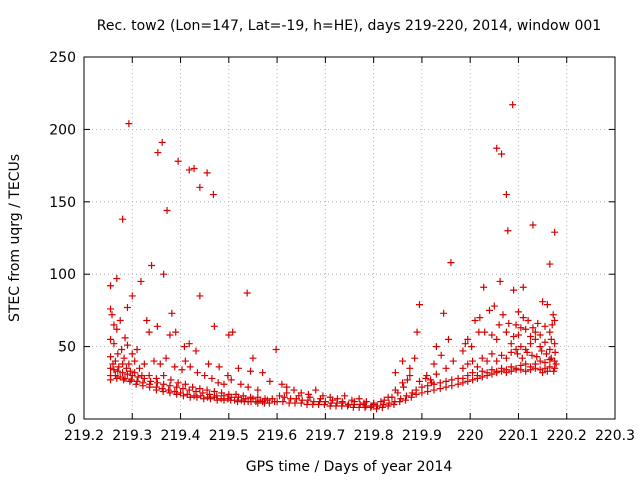 The width and height of the screenshot is (640, 480). Describe the element at coordinates (229, 436) in the screenshot. I see `x-tick-label: 219.5` at that location.